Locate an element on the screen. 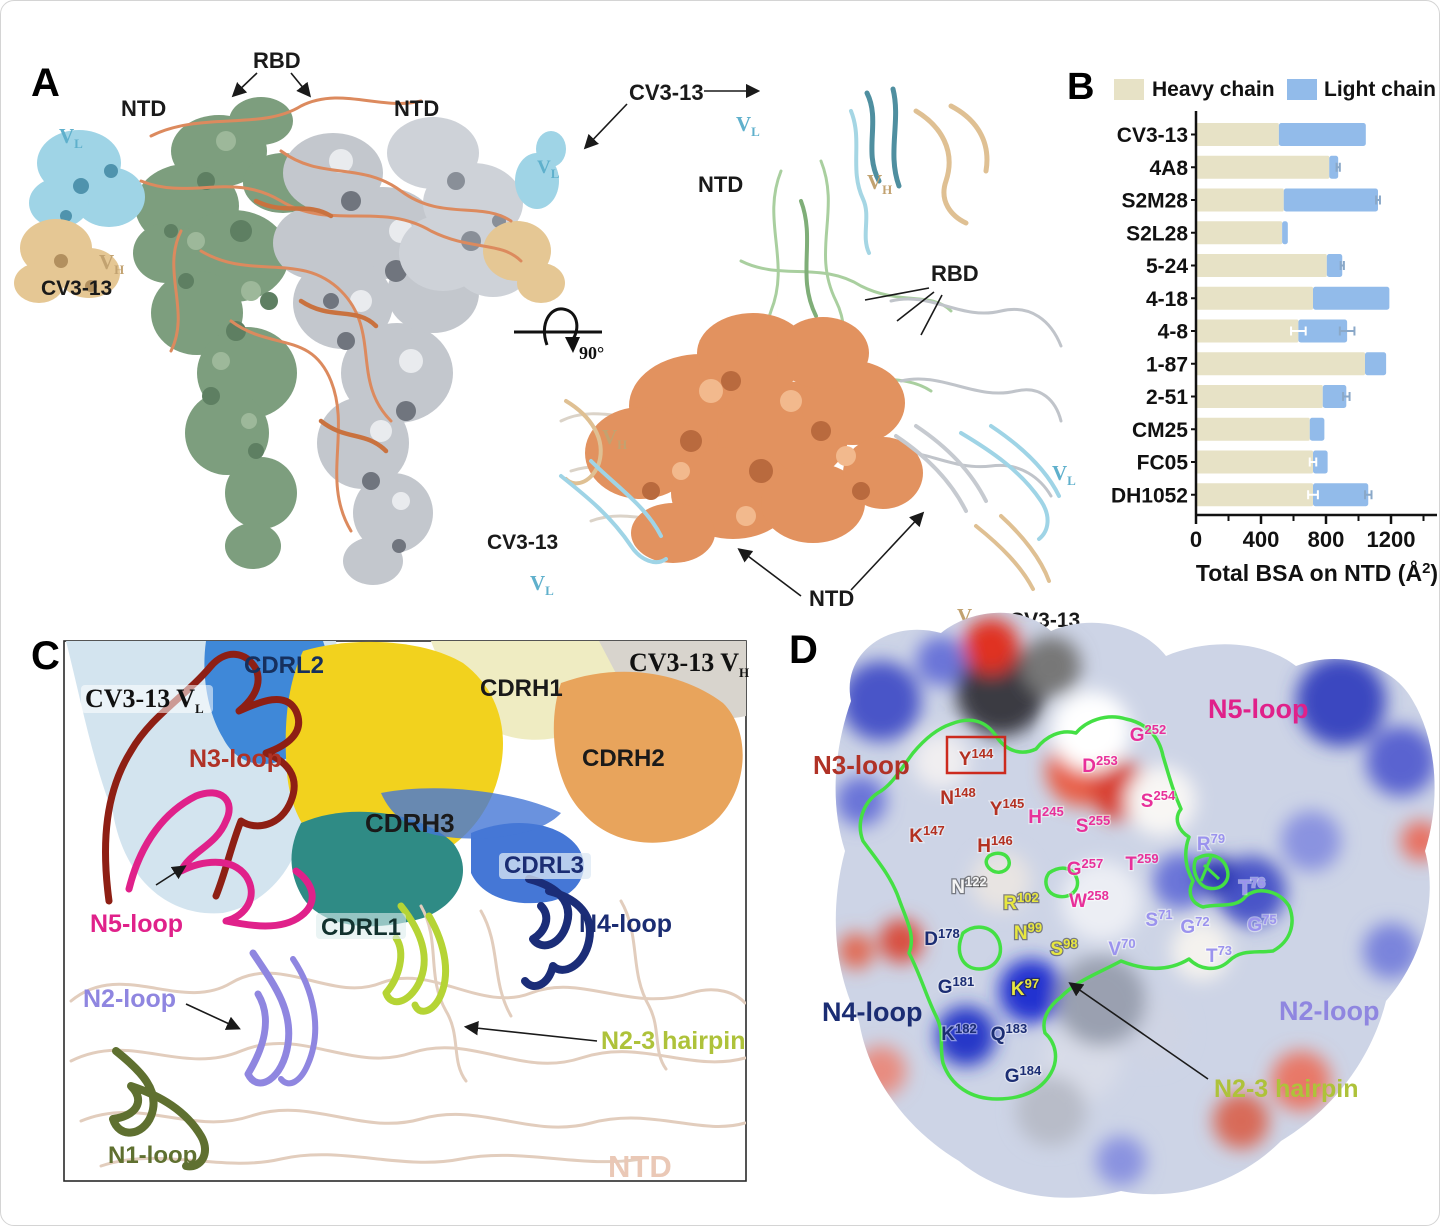 The height and width of the screenshot is (1226, 1440). category-label-1-87: 1-87 is located at coordinates (1167, 364).